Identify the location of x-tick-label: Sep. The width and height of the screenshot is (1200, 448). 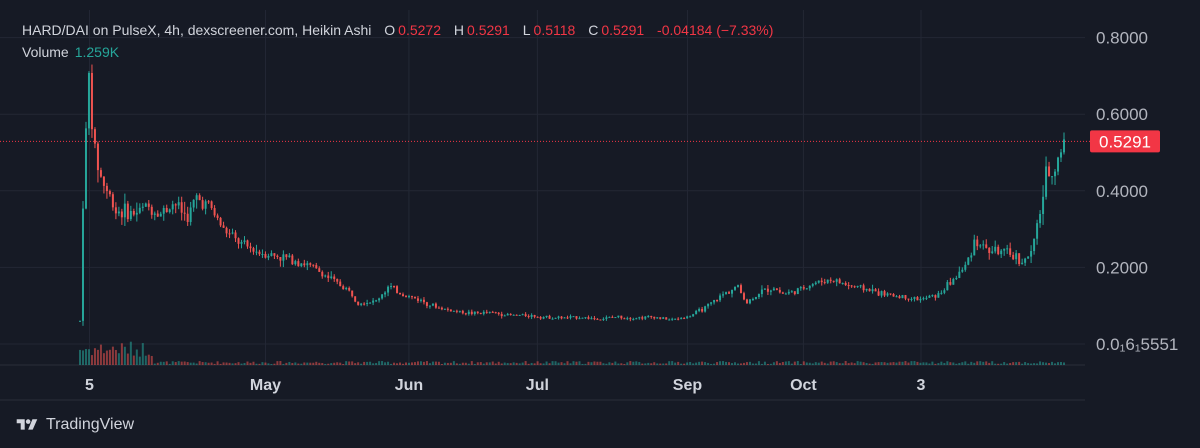
(688, 385).